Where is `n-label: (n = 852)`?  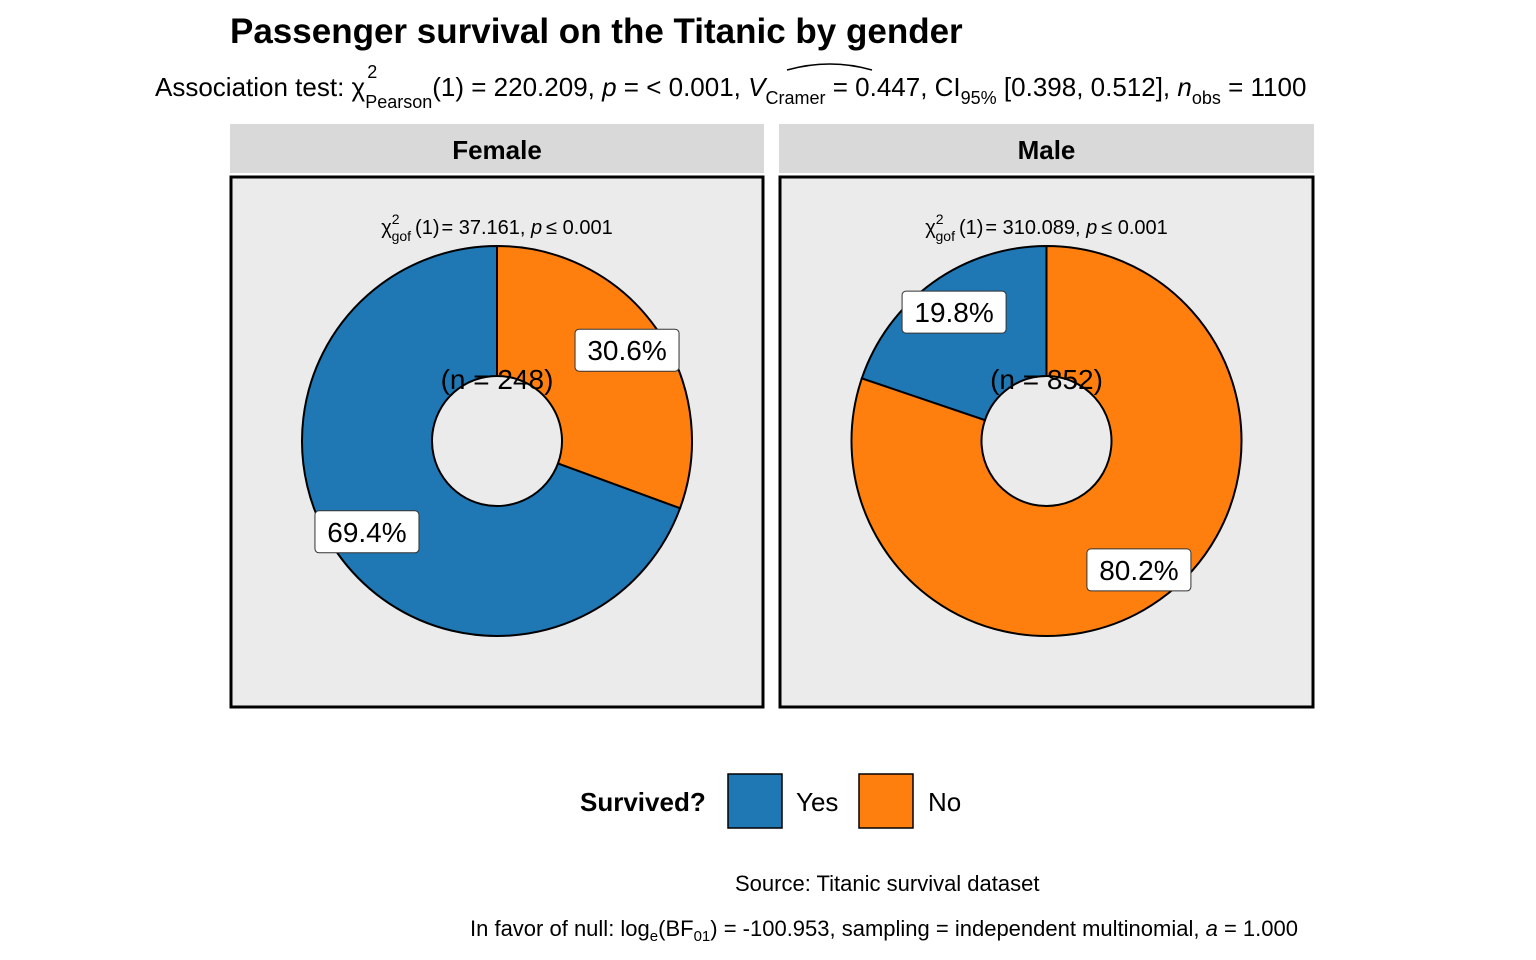
n-label: (n = 852) is located at coordinates (1046, 379).